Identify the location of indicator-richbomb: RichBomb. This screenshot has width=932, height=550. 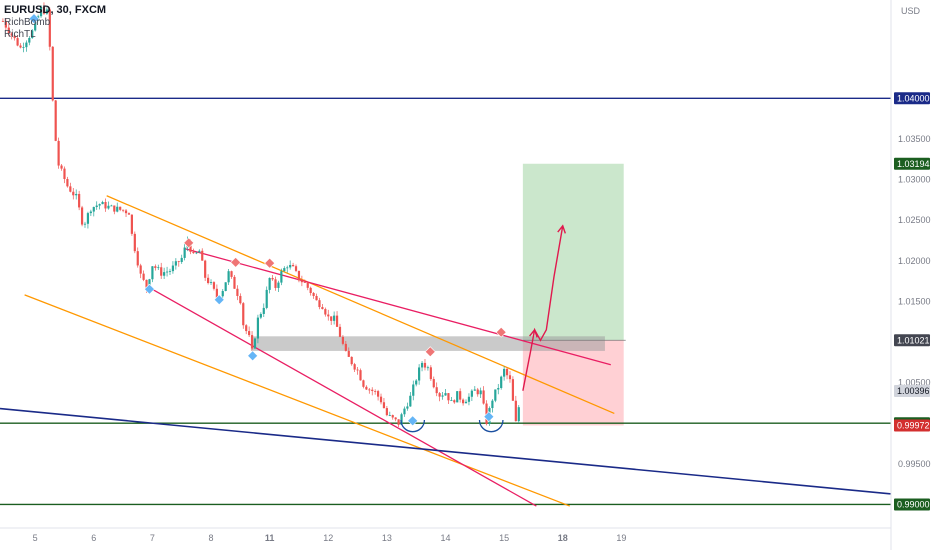
(27, 22).